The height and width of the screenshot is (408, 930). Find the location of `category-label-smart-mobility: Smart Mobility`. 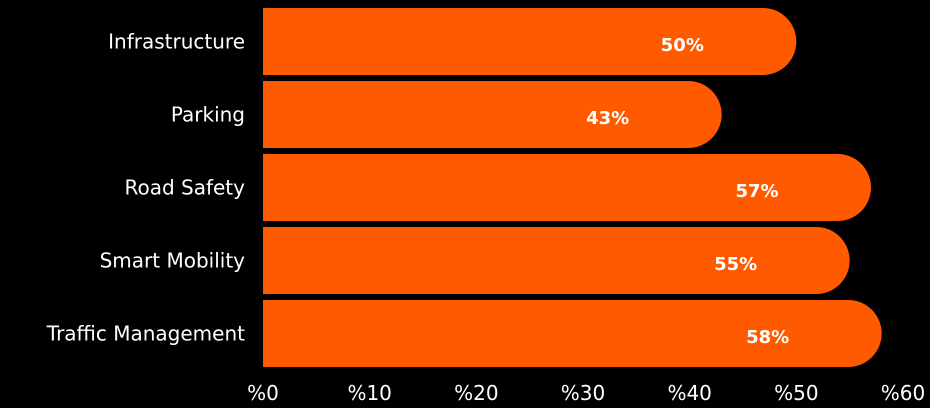

category-label-smart-mobility: Smart Mobility is located at coordinates (173, 261).